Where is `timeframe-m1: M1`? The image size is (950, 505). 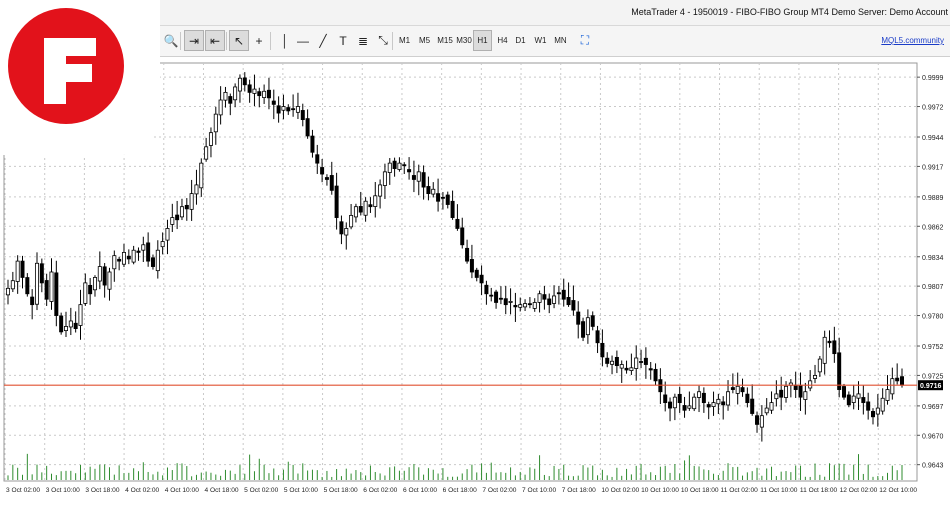 timeframe-m1: M1 is located at coordinates (404, 40).